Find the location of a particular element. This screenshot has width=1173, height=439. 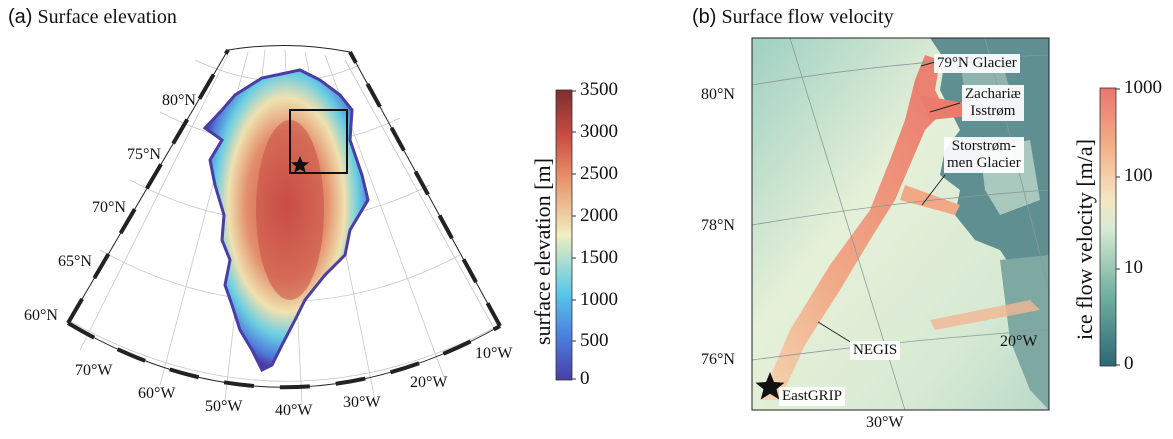

annotation-lines is located at coordinates (889, 202).